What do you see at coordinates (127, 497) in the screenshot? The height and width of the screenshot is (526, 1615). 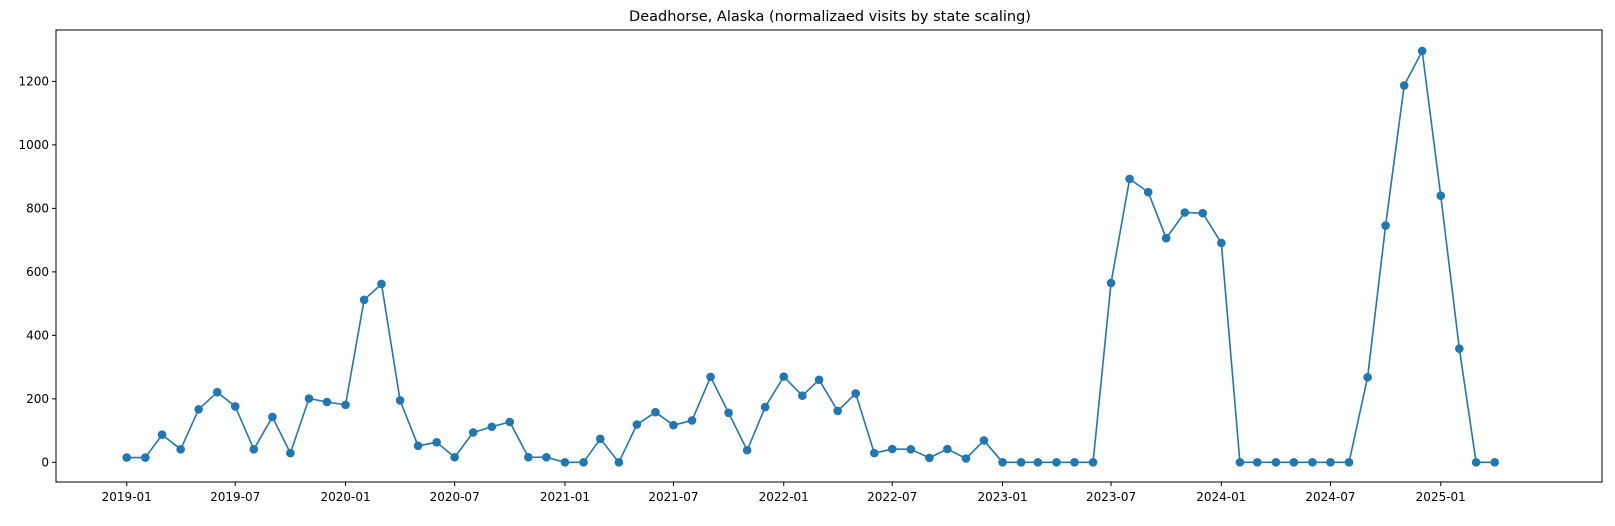 I see `x-tick-label: 2019-01` at bounding box center [127, 497].